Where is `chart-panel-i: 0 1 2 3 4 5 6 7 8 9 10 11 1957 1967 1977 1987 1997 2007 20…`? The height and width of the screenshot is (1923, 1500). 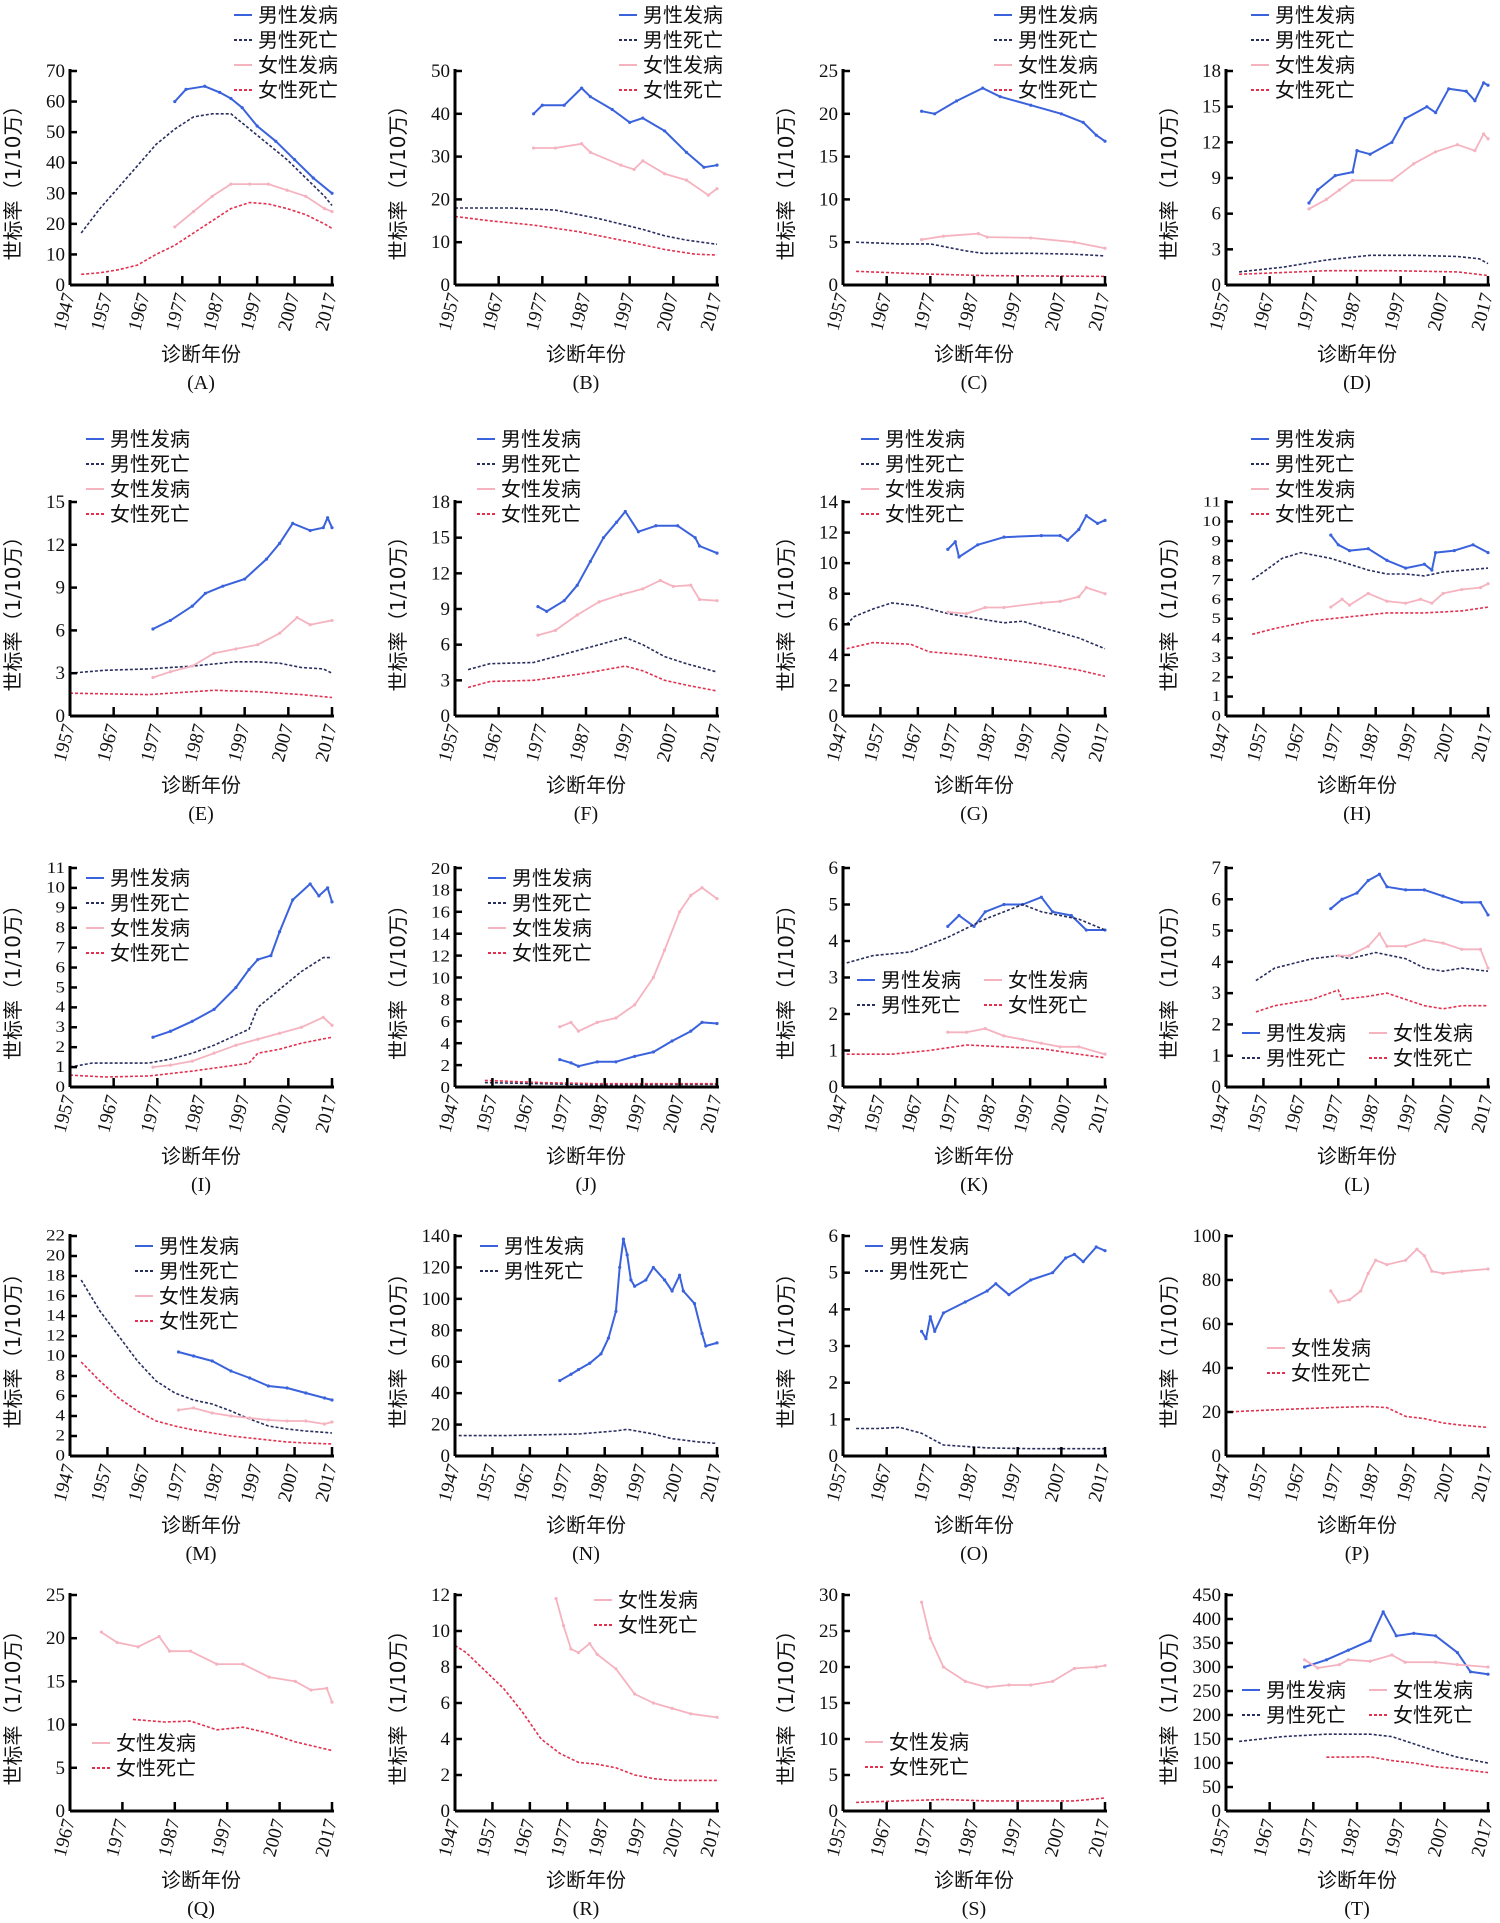
chart-panel-i: 0 1 2 3 4 5 6 7 8 9 10 11 1957 1967 1977 1987 1997 2007 20… is located at coordinates (171, 1027).